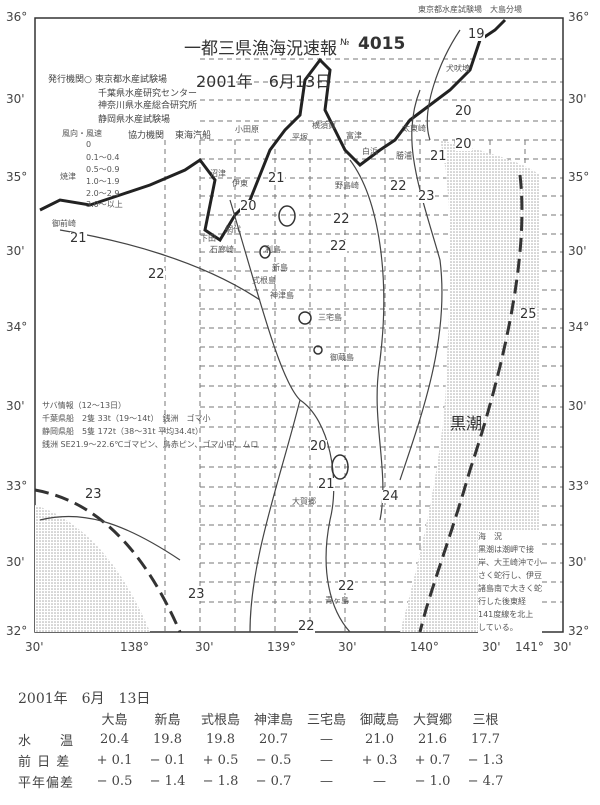 Image resolution: width=600 pixels, height=805 pixels. What do you see at coordinates (330, 317) in the screenshot?
I see `place-name: 三宅島` at bounding box center [330, 317].